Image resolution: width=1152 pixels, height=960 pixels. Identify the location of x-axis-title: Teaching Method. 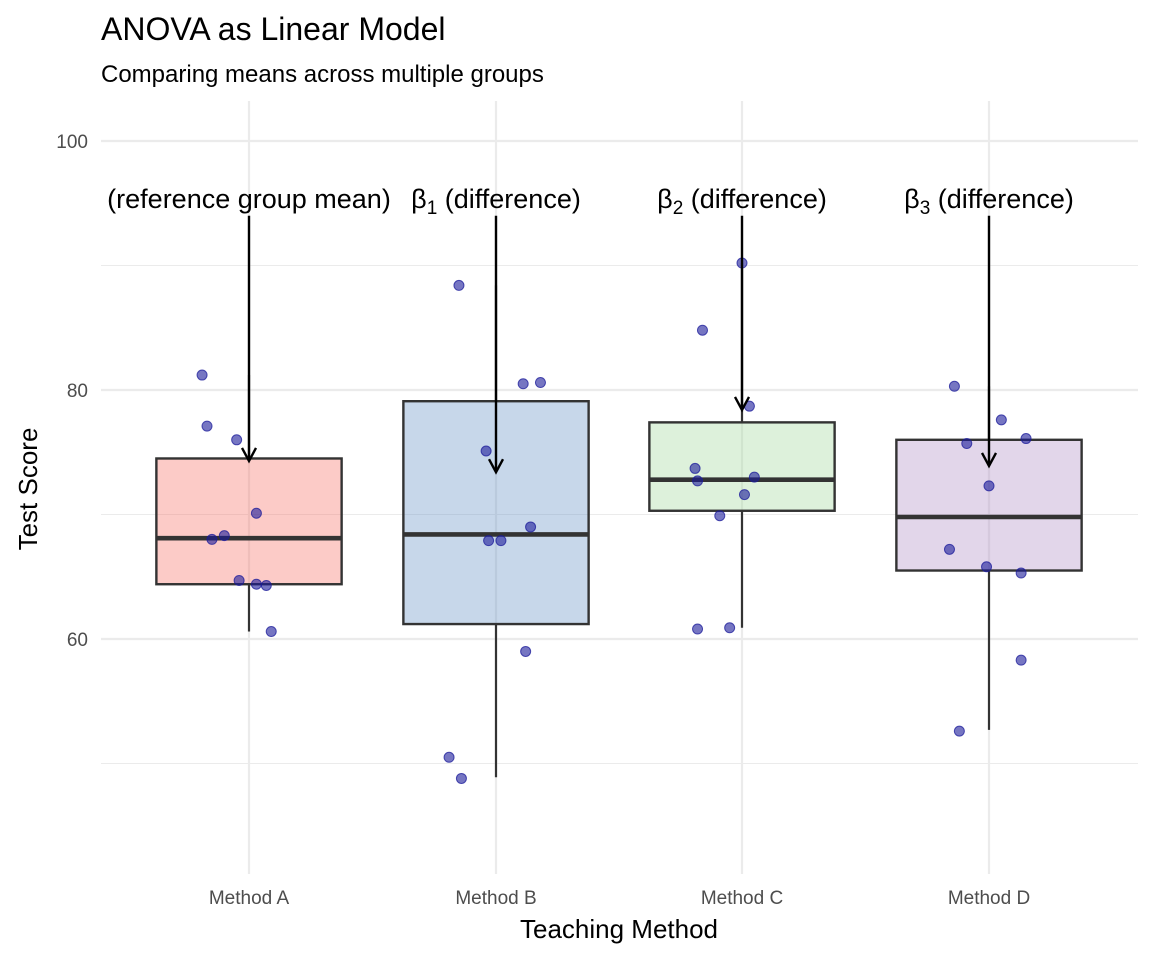
(619, 929).